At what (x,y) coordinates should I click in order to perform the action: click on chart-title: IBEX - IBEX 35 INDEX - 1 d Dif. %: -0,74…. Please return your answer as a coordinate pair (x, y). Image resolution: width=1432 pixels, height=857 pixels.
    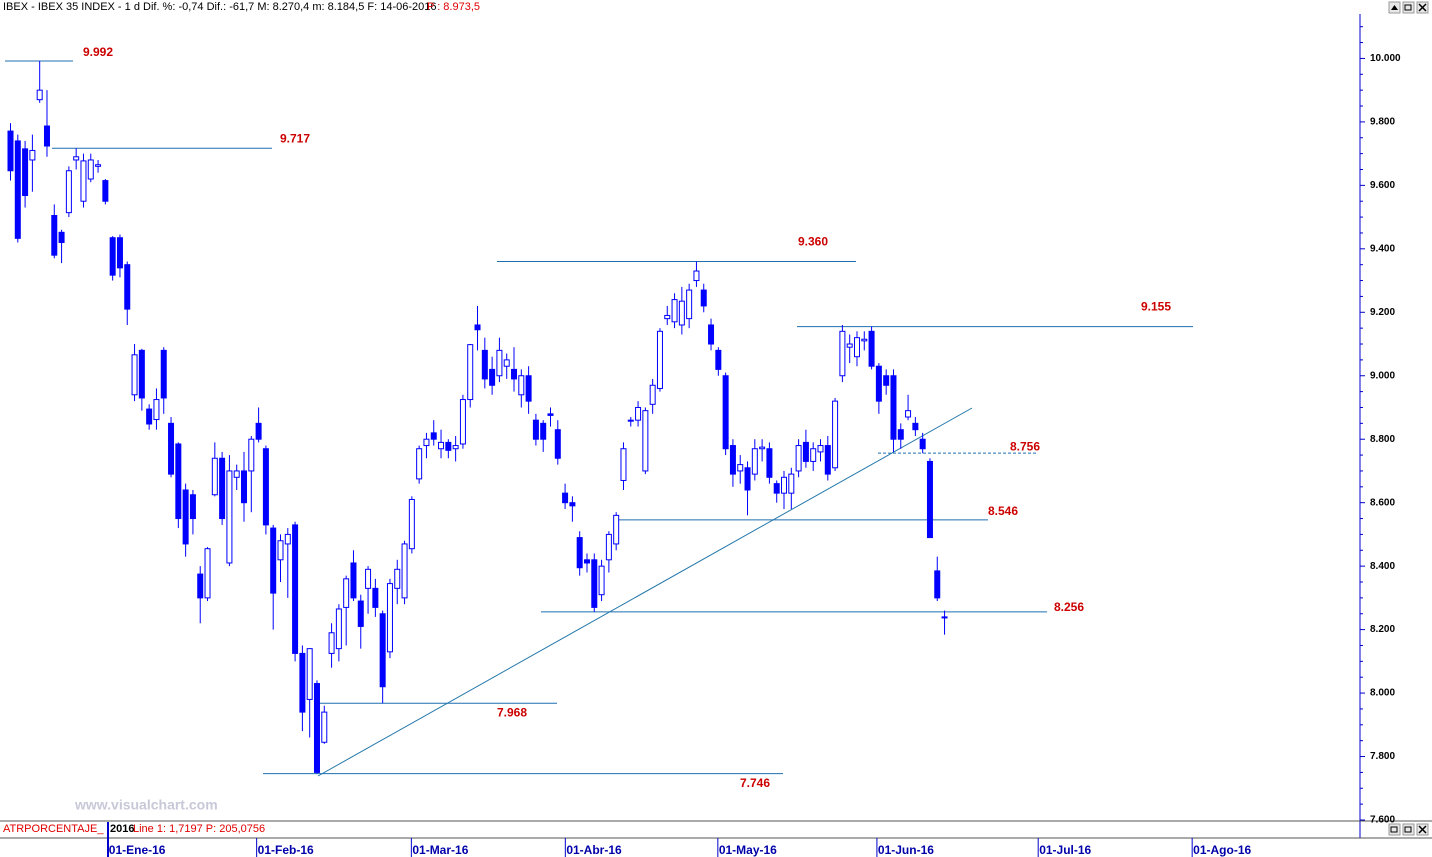
    Looking at the image, I should click on (219, 7).